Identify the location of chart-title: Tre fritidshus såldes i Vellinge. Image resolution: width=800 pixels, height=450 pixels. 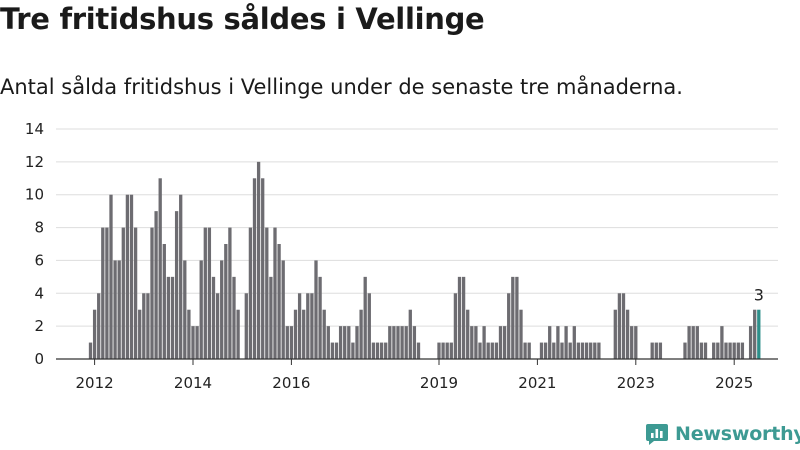
(242, 19).